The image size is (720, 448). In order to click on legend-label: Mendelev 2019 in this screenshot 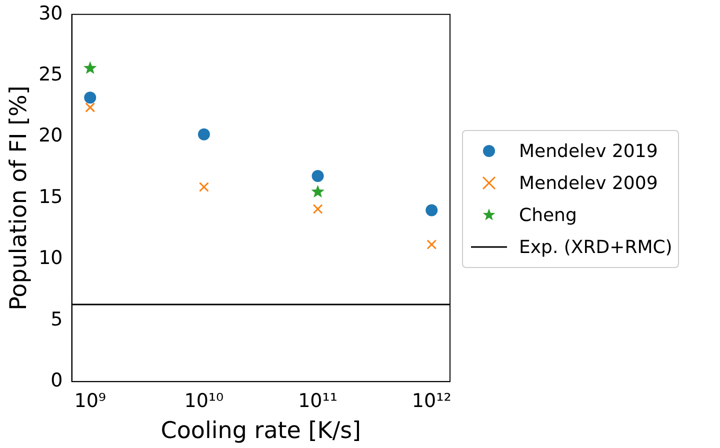, I will do `click(588, 151)`.